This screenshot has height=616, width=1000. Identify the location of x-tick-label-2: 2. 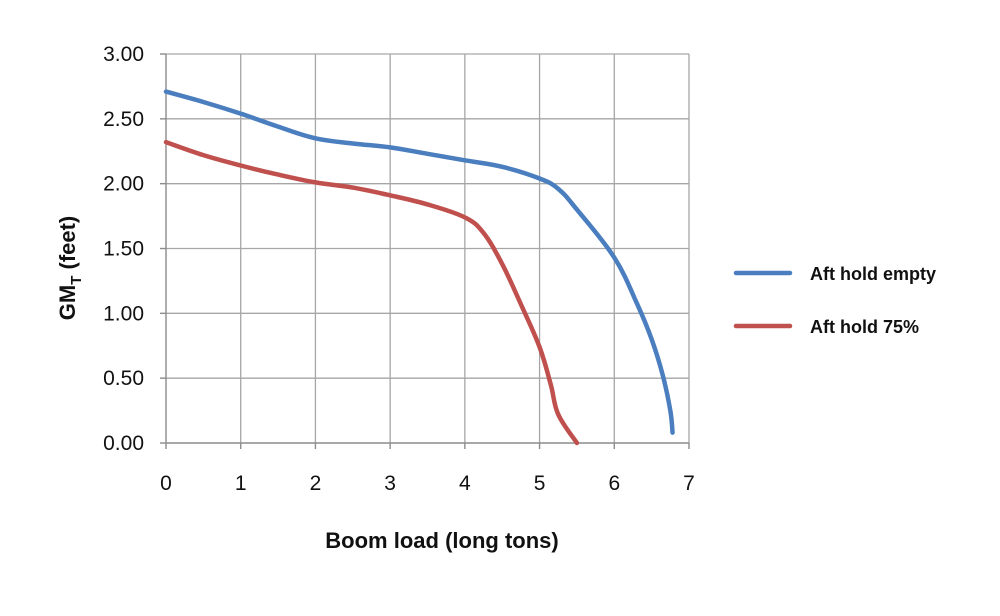
(316, 483).